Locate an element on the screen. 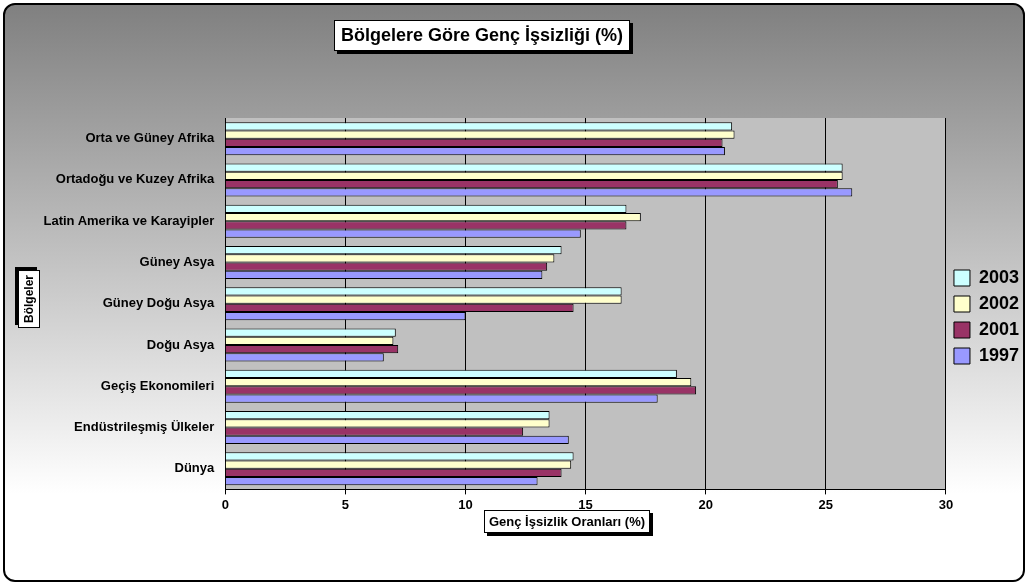 The width and height of the screenshot is (1029, 588). x-tick-label: 10 is located at coordinates (465, 504).